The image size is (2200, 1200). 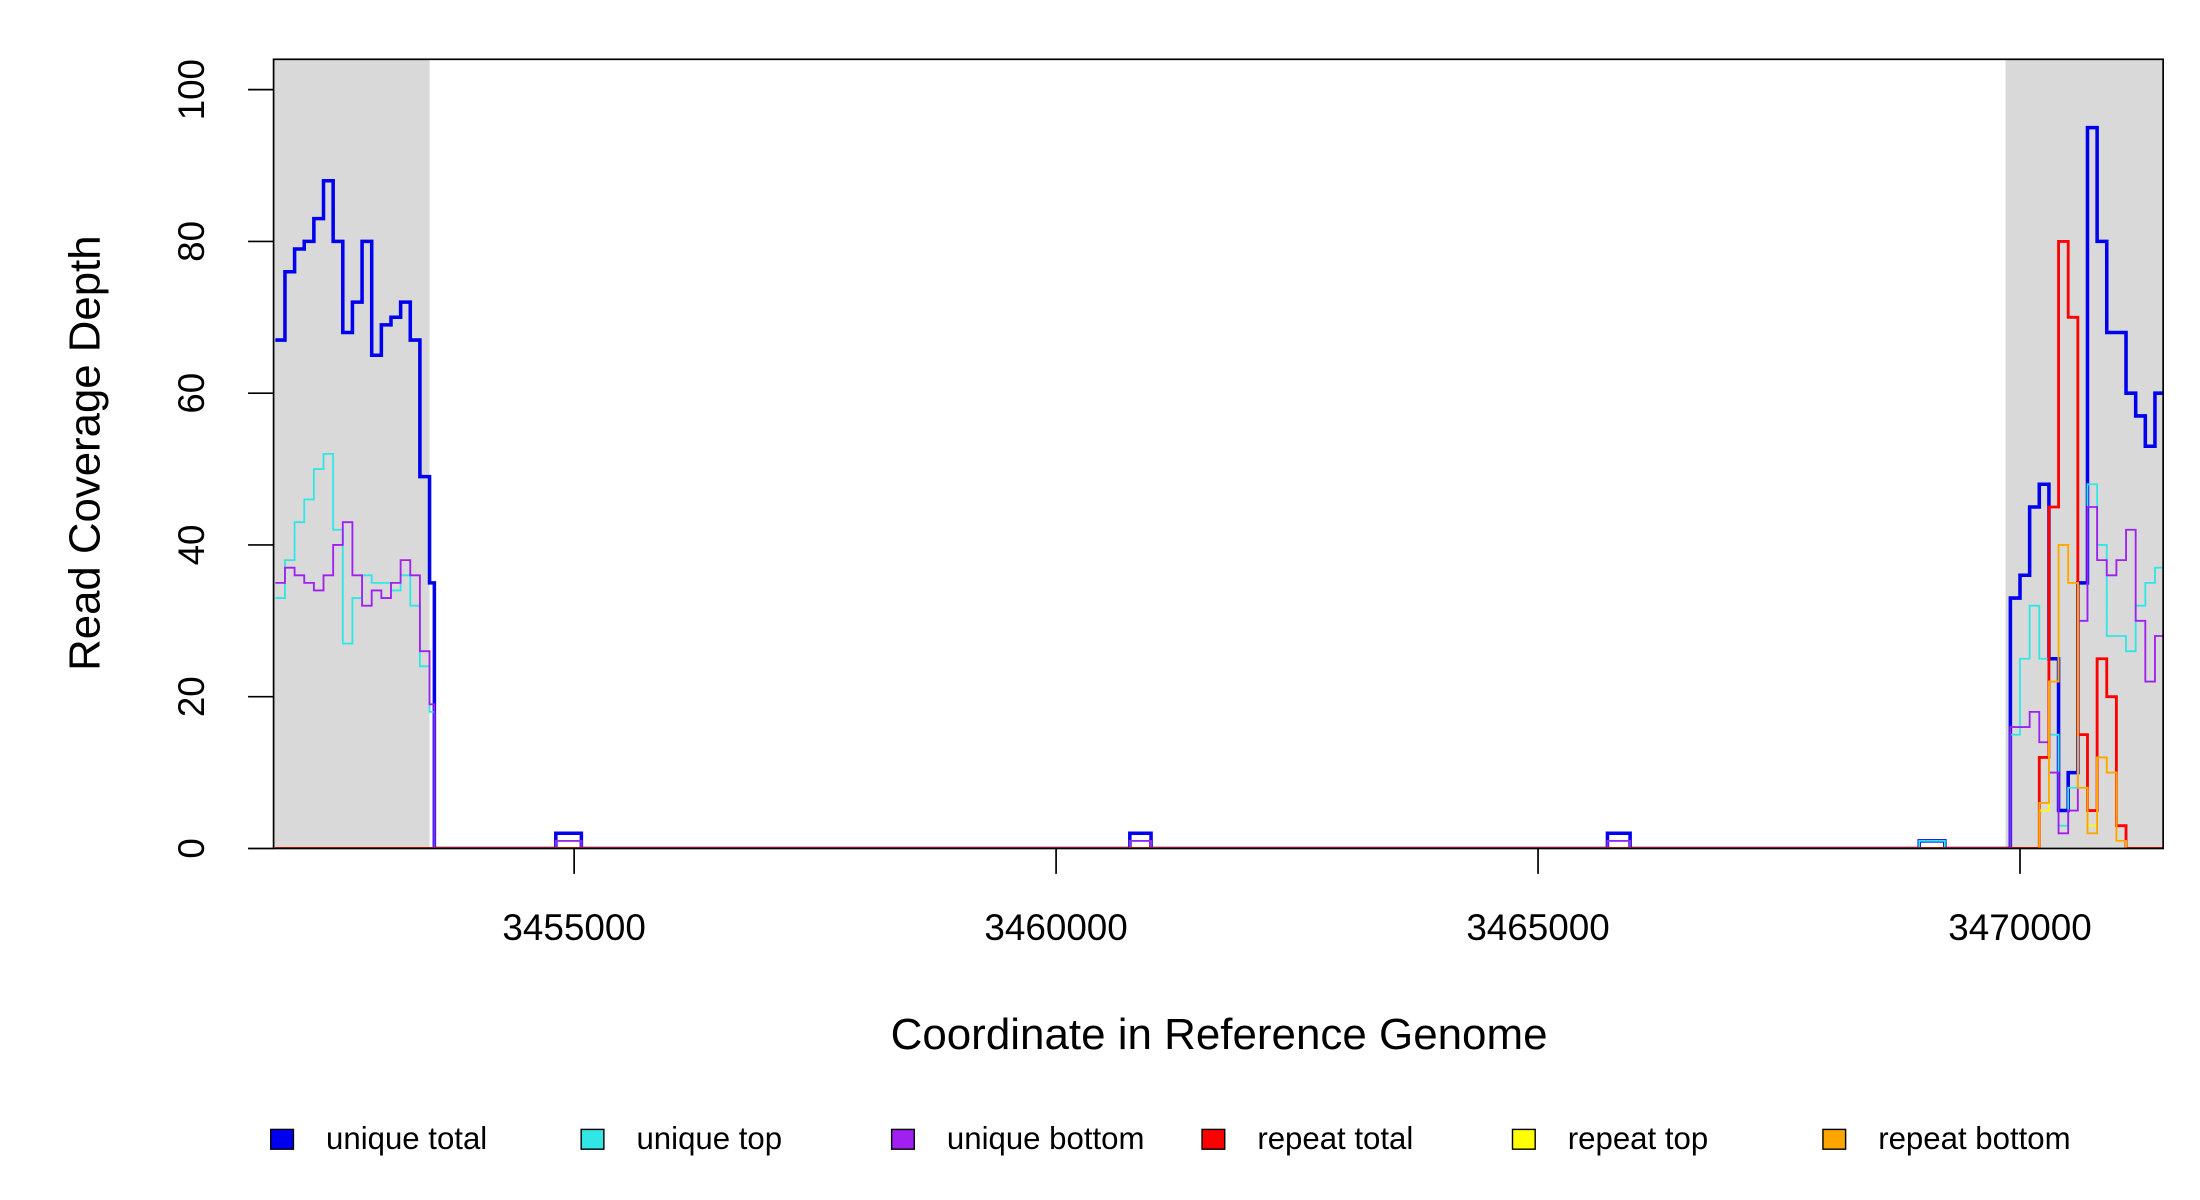 I want to click on legend-label: unique total, so click(x=406, y=1138).